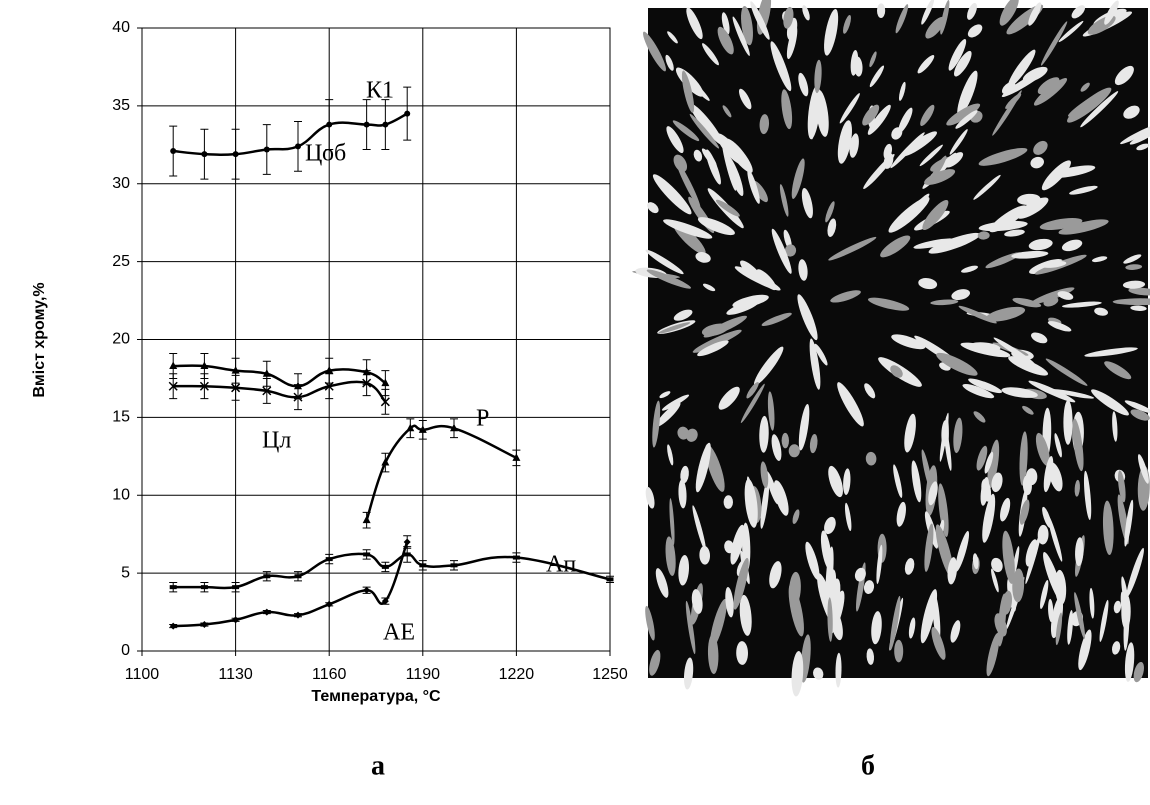  What do you see at coordinates (329, 674) in the screenshot?
I see `x-tick-label: 1160` at bounding box center [329, 674].